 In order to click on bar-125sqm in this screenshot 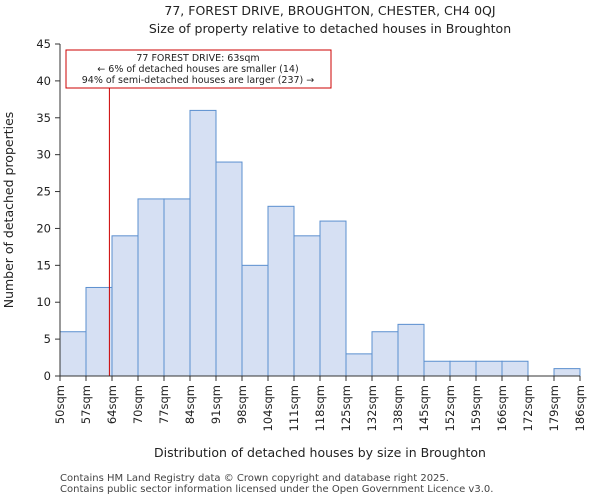, I will do `click(359, 365)`.